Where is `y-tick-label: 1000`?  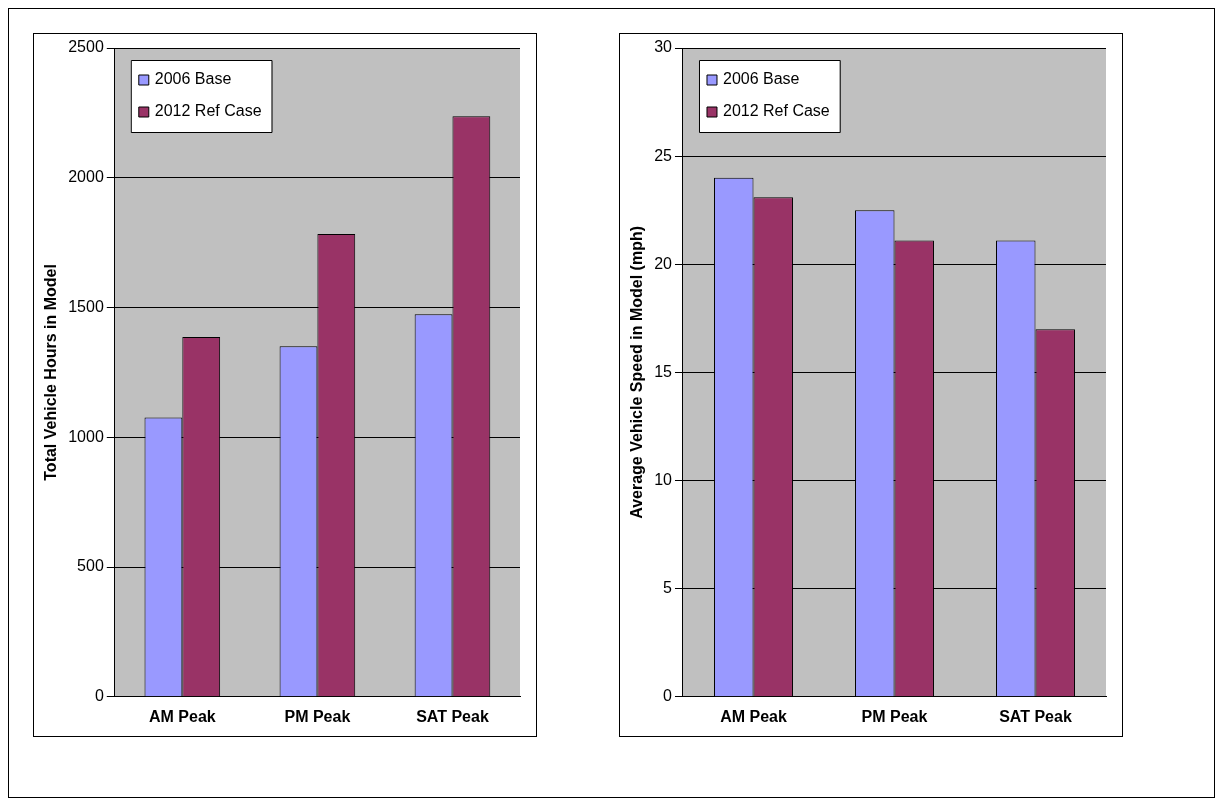
y-tick-label: 1000 is located at coordinates (86, 436).